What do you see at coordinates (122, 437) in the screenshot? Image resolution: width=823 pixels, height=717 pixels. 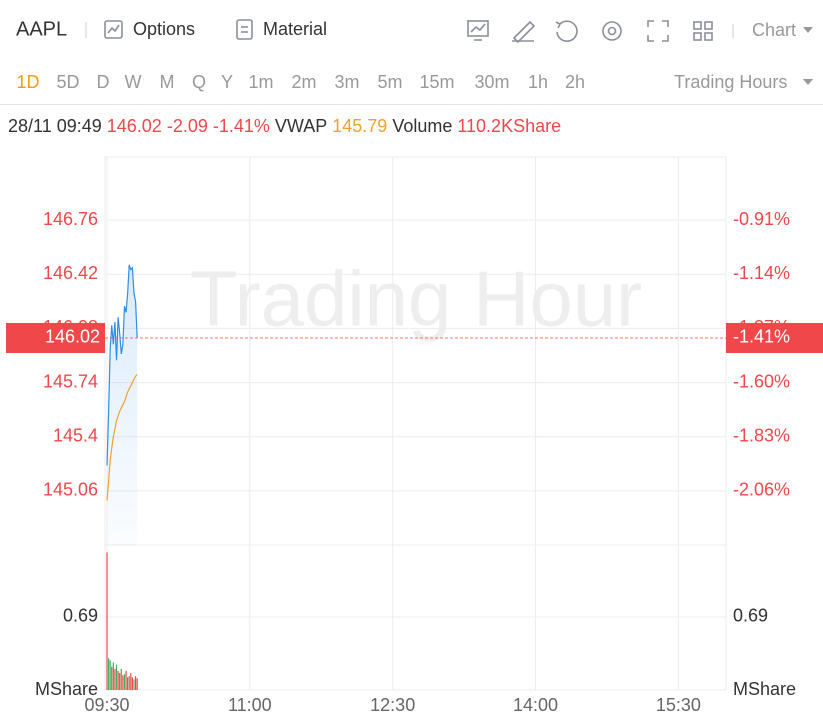 I see `vwap-line` at bounding box center [122, 437].